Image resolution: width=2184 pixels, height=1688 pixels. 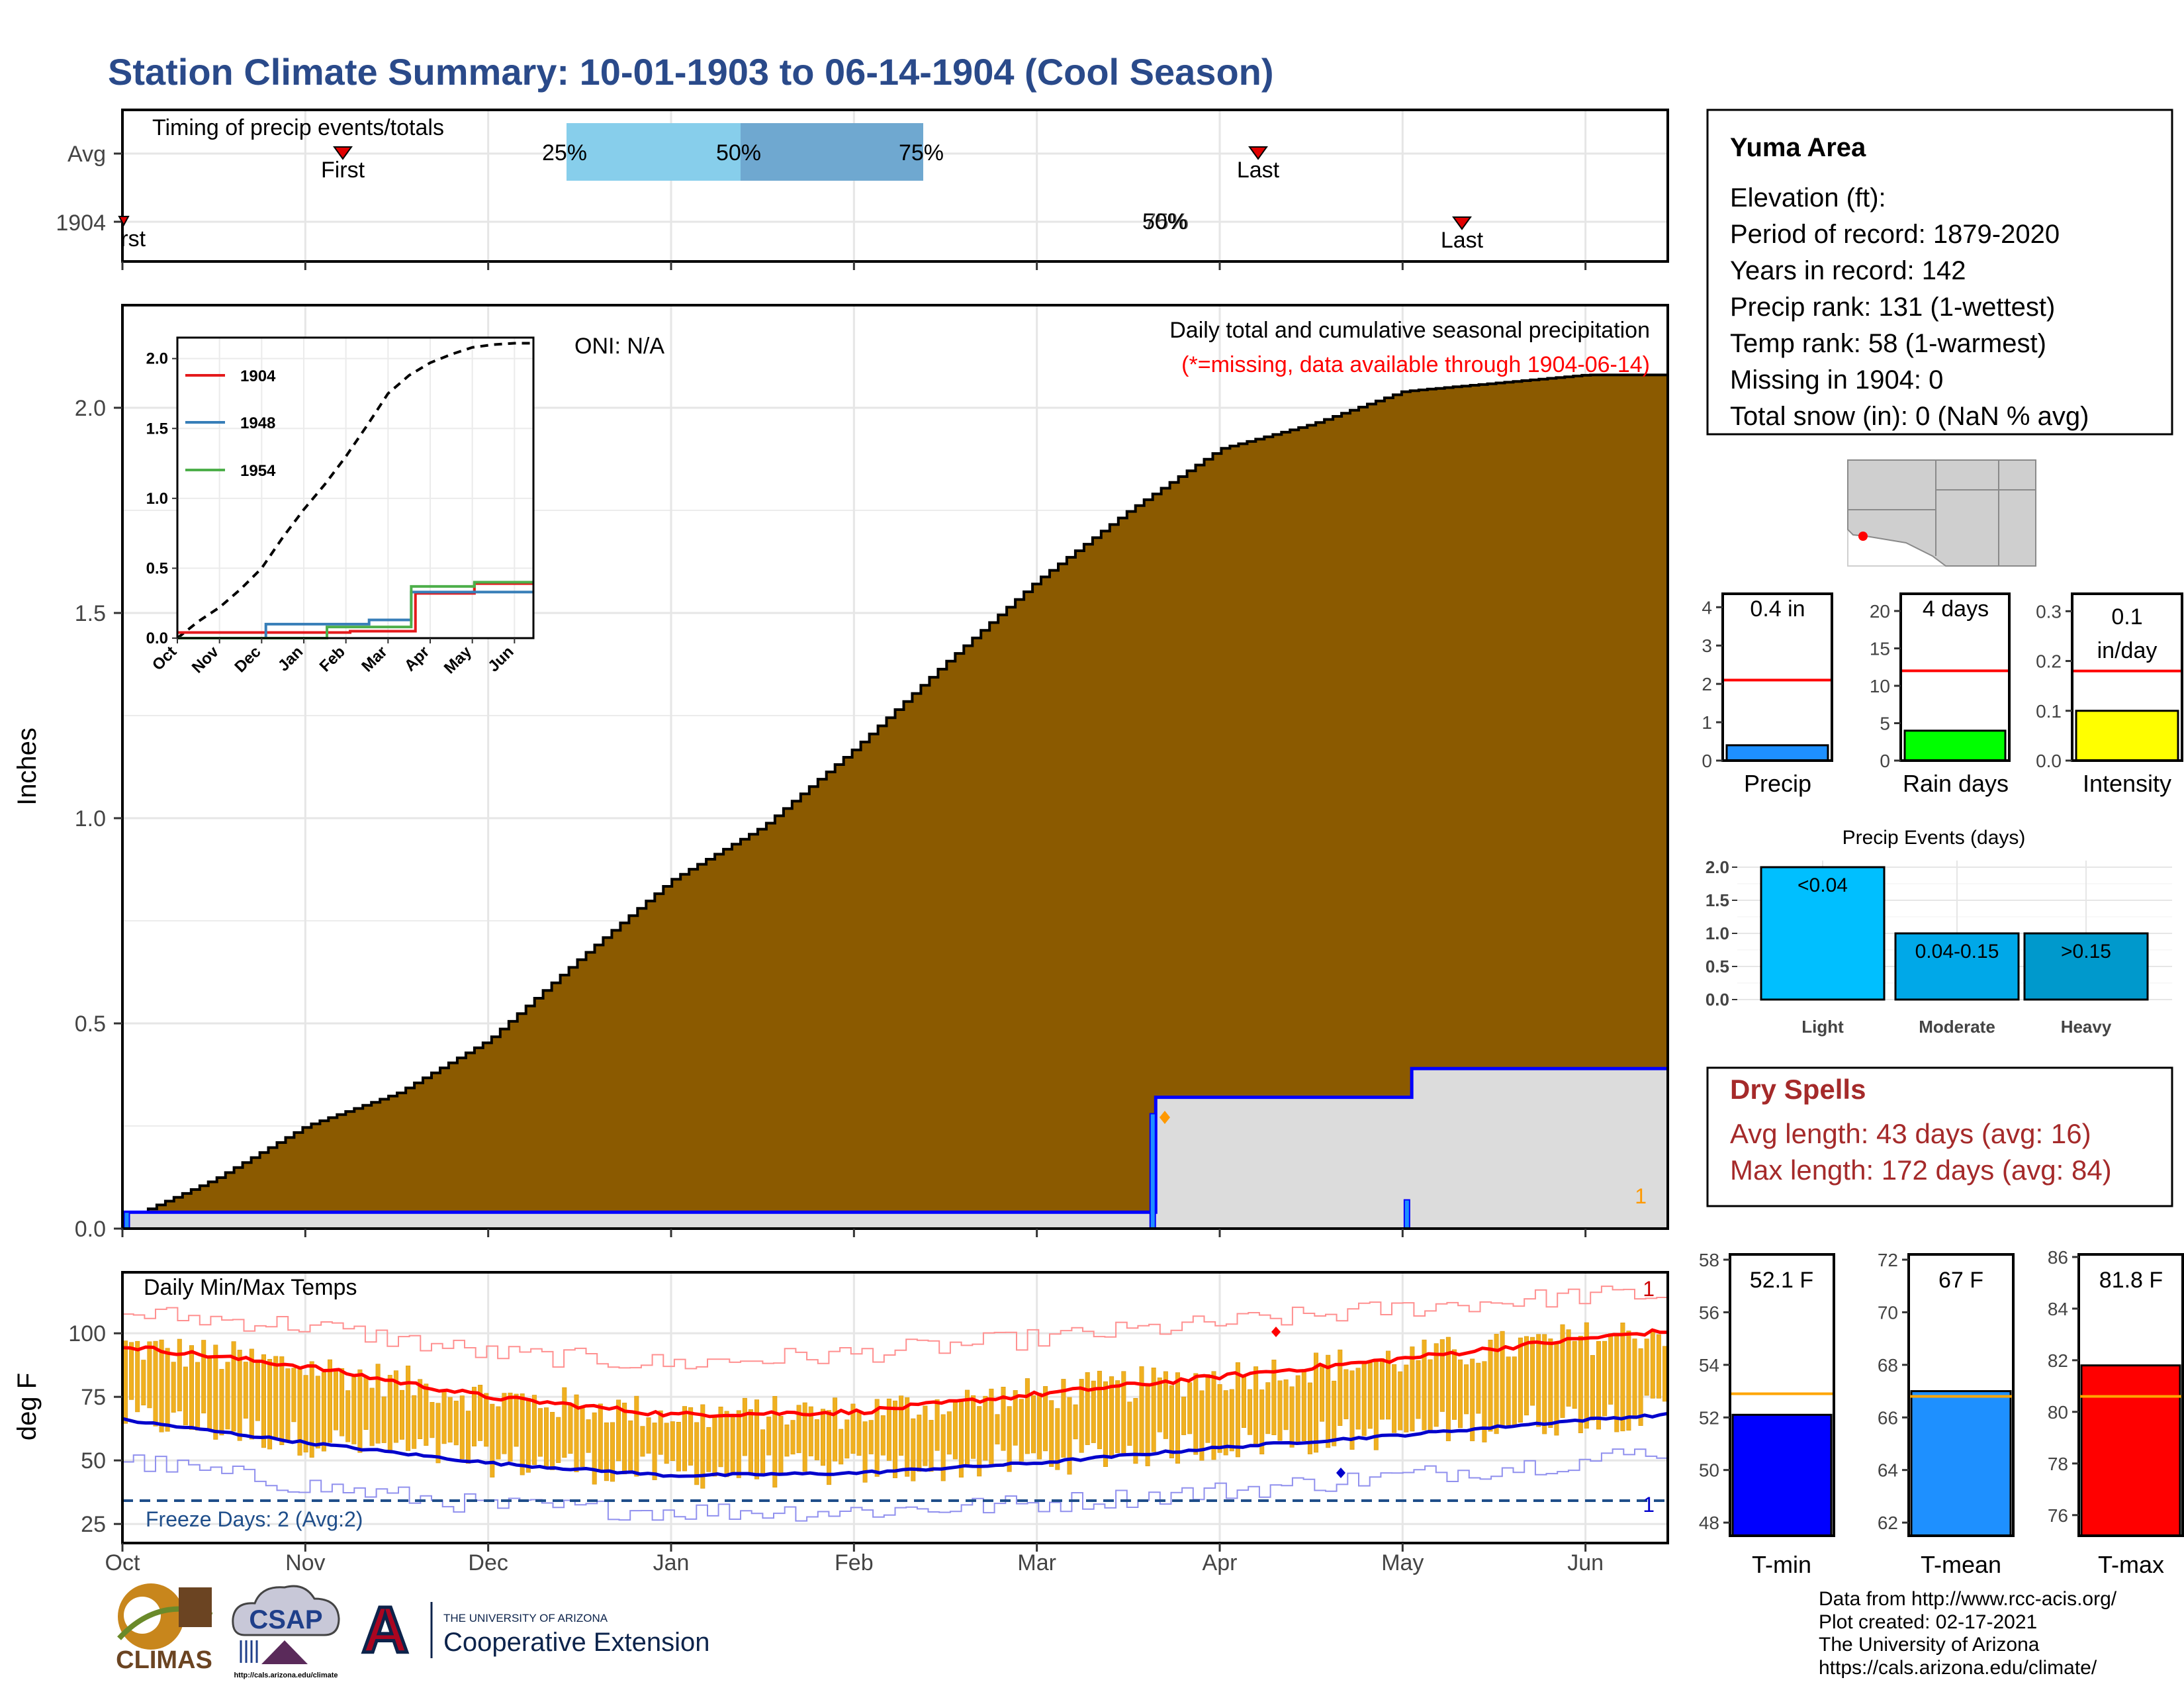 What do you see at coordinates (1718, 900) in the screenshot?
I see `events-ytick-label: 1.5` at bounding box center [1718, 900].